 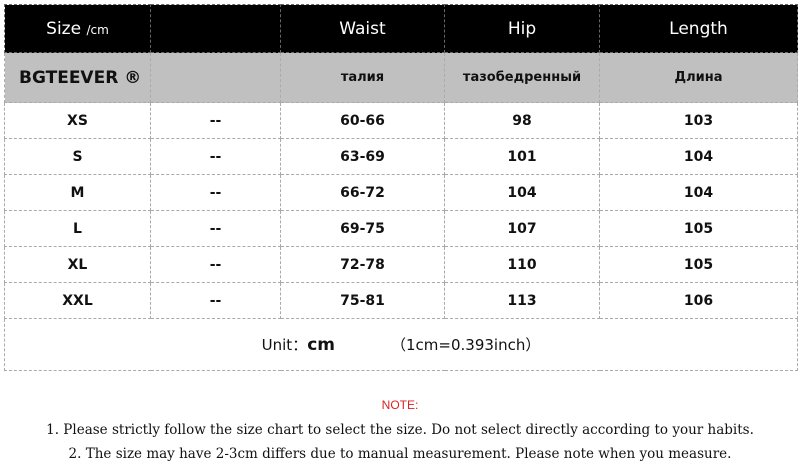 What do you see at coordinates (77, 192) in the screenshot?
I see `cell-size: M` at bounding box center [77, 192].